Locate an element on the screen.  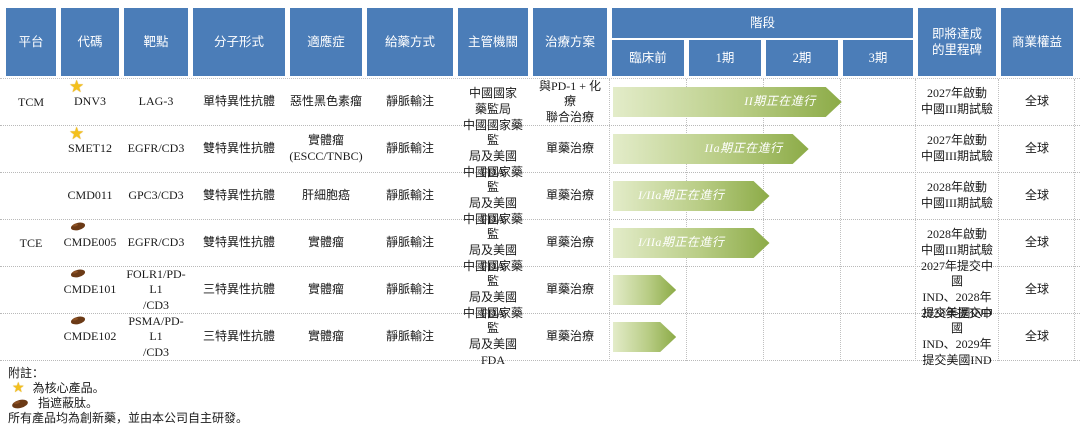
footnote-peptide-text: 指遮蔽肽。 is located at coordinates (68, 403).